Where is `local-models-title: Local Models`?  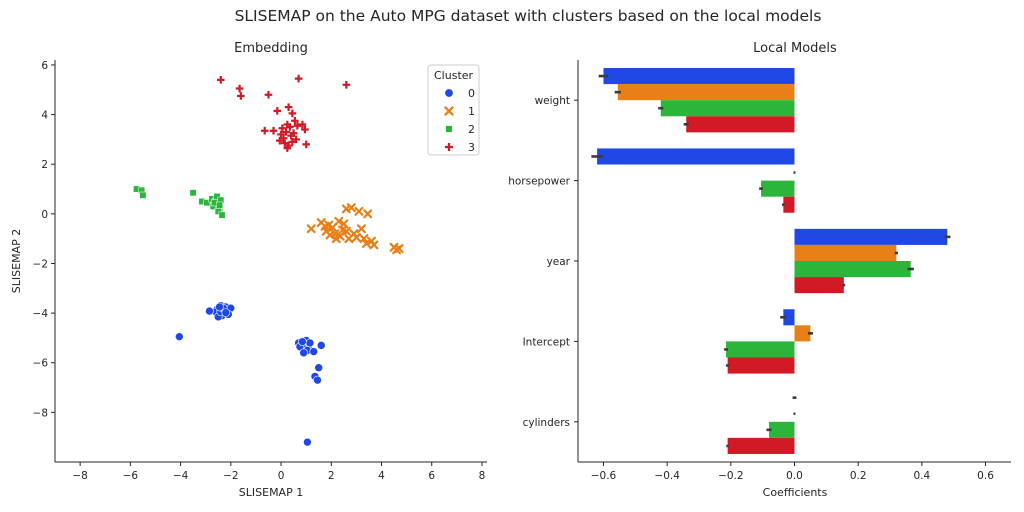
local-models-title: Local Models is located at coordinates (795, 48).